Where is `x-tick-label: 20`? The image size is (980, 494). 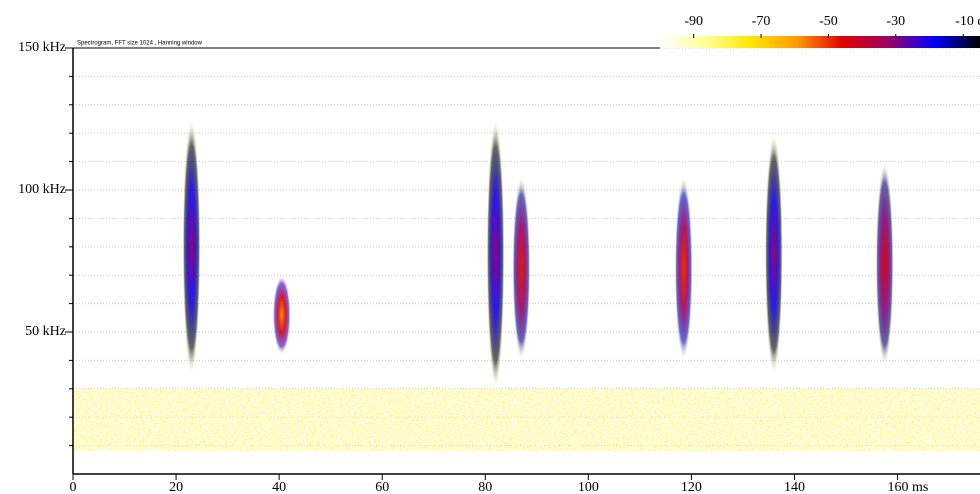
x-tick-label: 20 is located at coordinates (176, 487).